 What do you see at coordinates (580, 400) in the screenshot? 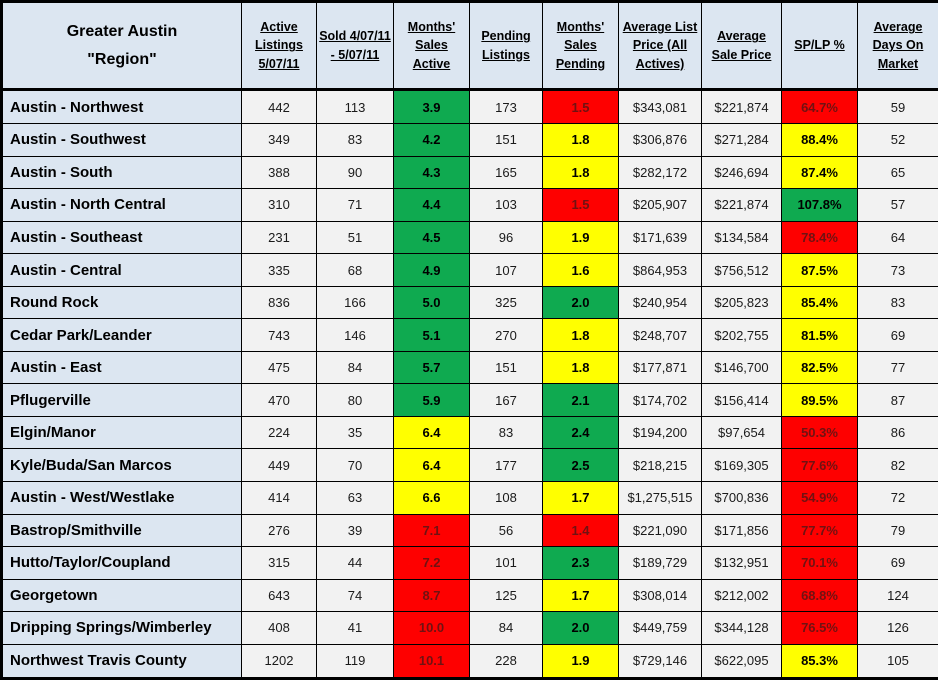
I see `cell-months-sales-pending: 2.1` at bounding box center [580, 400].